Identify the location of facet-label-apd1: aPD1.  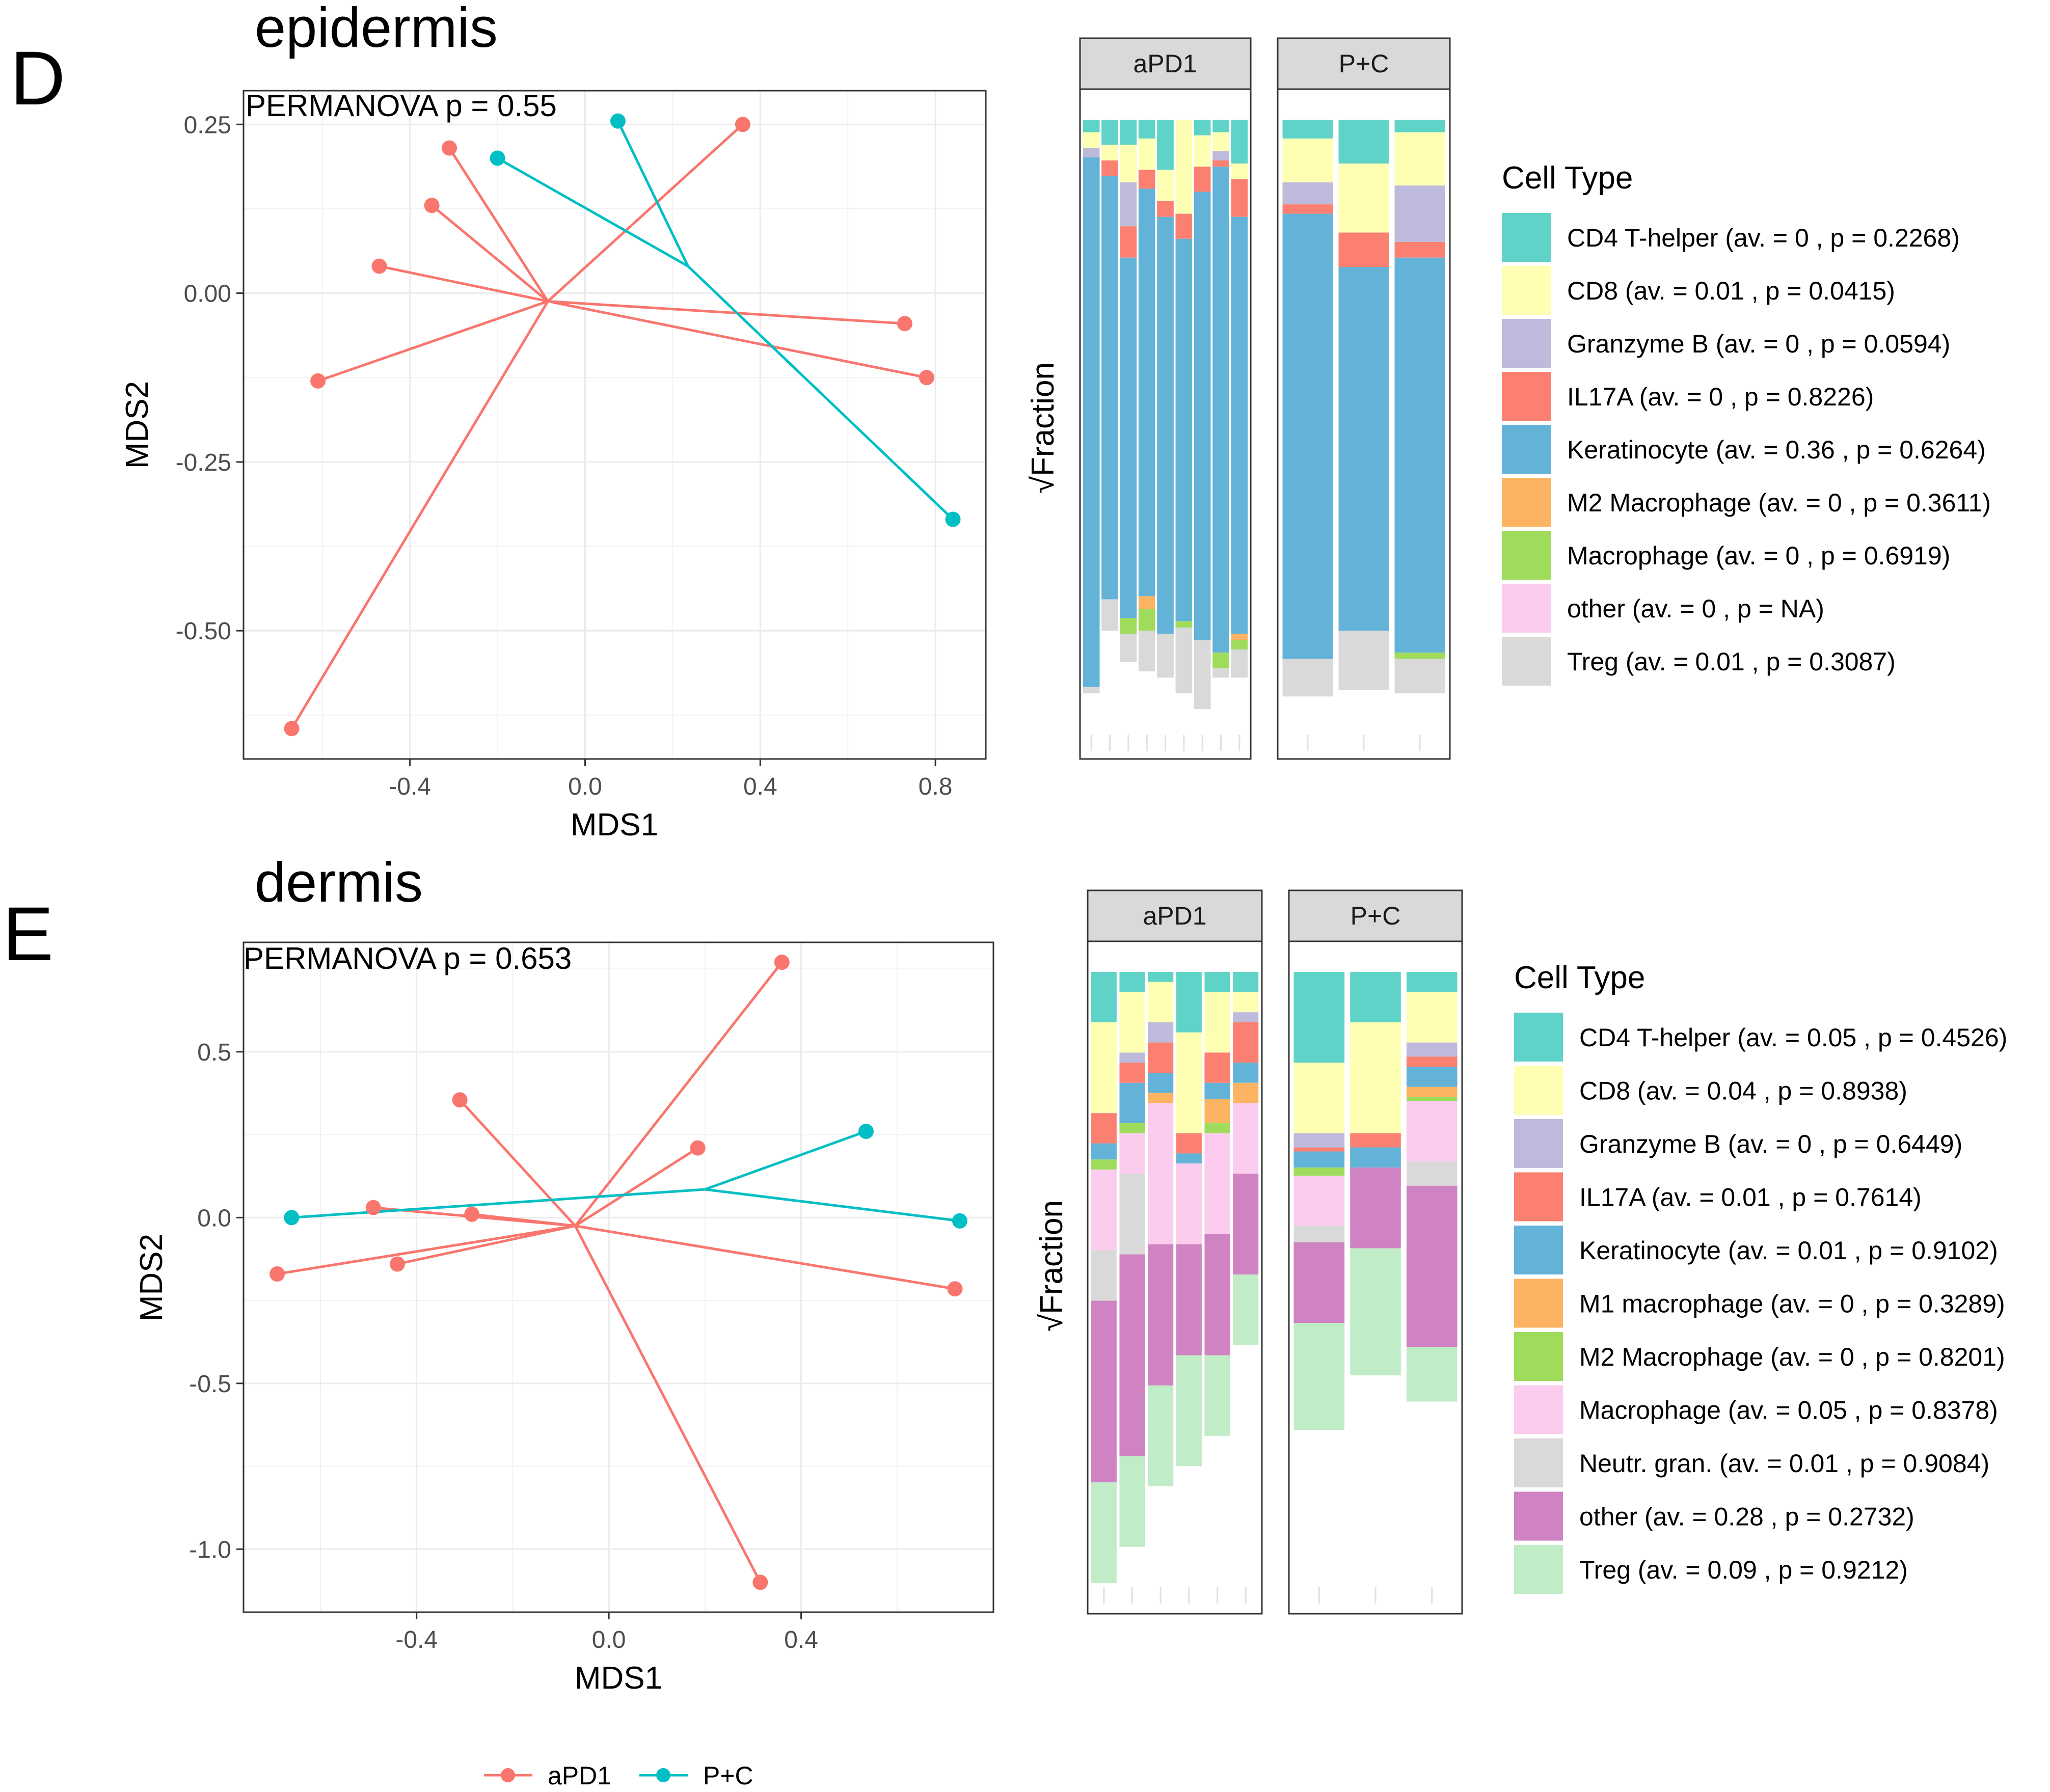
(1165, 64).